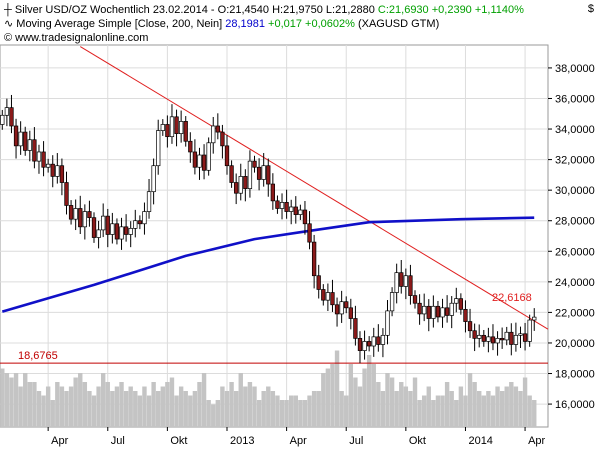 The height and width of the screenshot is (450, 600). Describe the element at coordinates (311, 24) in the screenshot. I see `indicator-change: +0,017 +0,0602%` at that location.